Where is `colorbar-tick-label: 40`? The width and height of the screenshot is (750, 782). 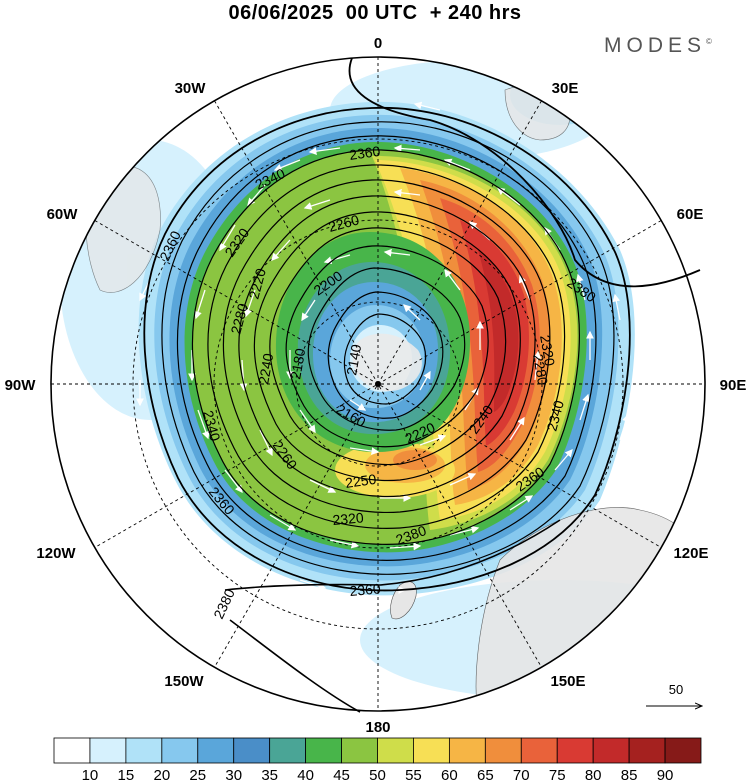 colorbar-tick-label: 40 is located at coordinates (305, 774).